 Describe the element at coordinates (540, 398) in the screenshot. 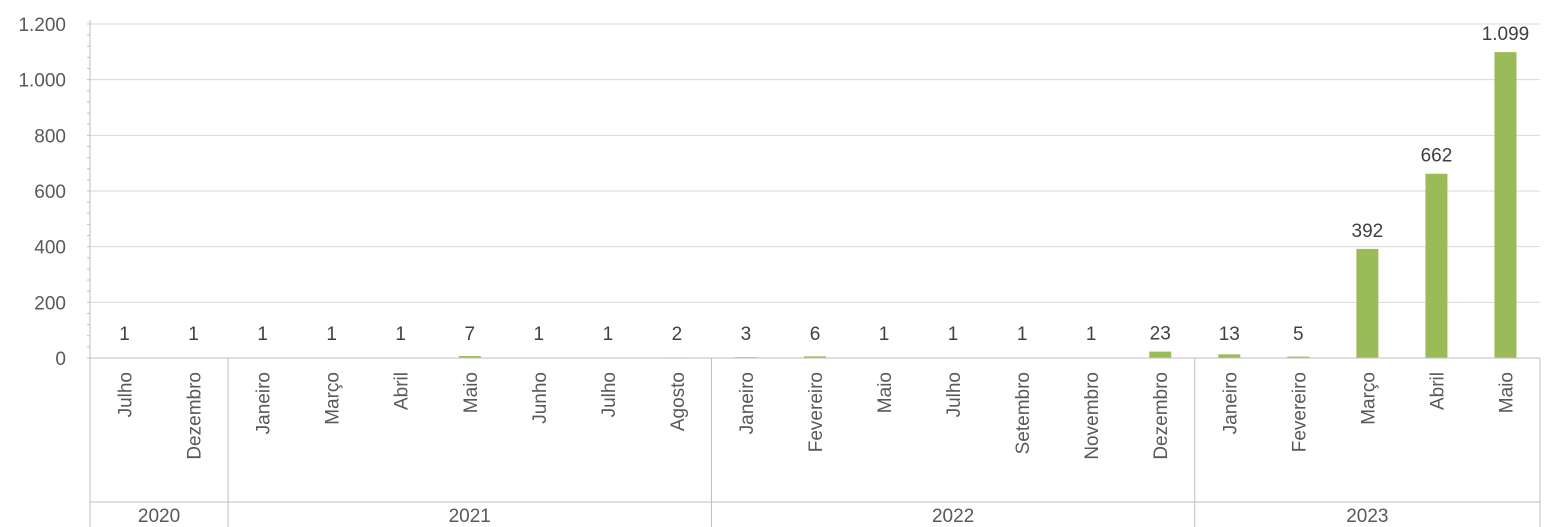

I see `month-label: Junho` at that location.